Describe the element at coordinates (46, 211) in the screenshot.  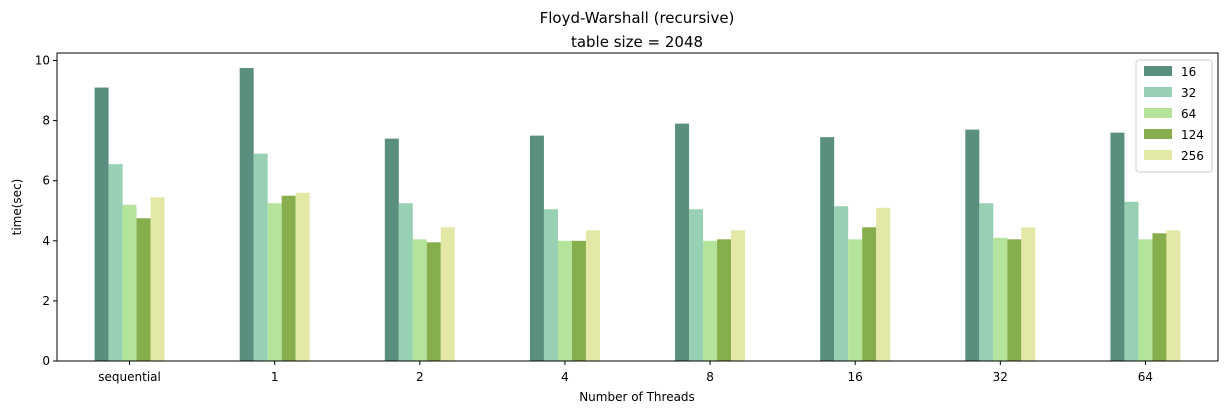
I see `y-ticks: 0 2 4 6 8 10` at that location.